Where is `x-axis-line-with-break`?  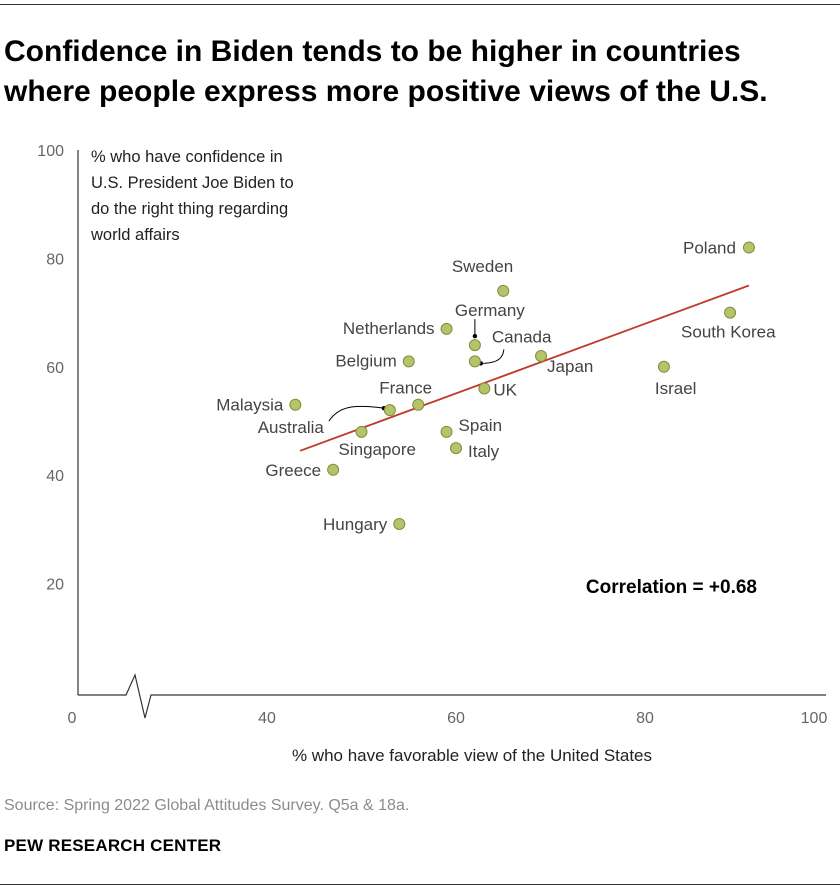
x-axis-line-with-break is located at coordinates (452, 696).